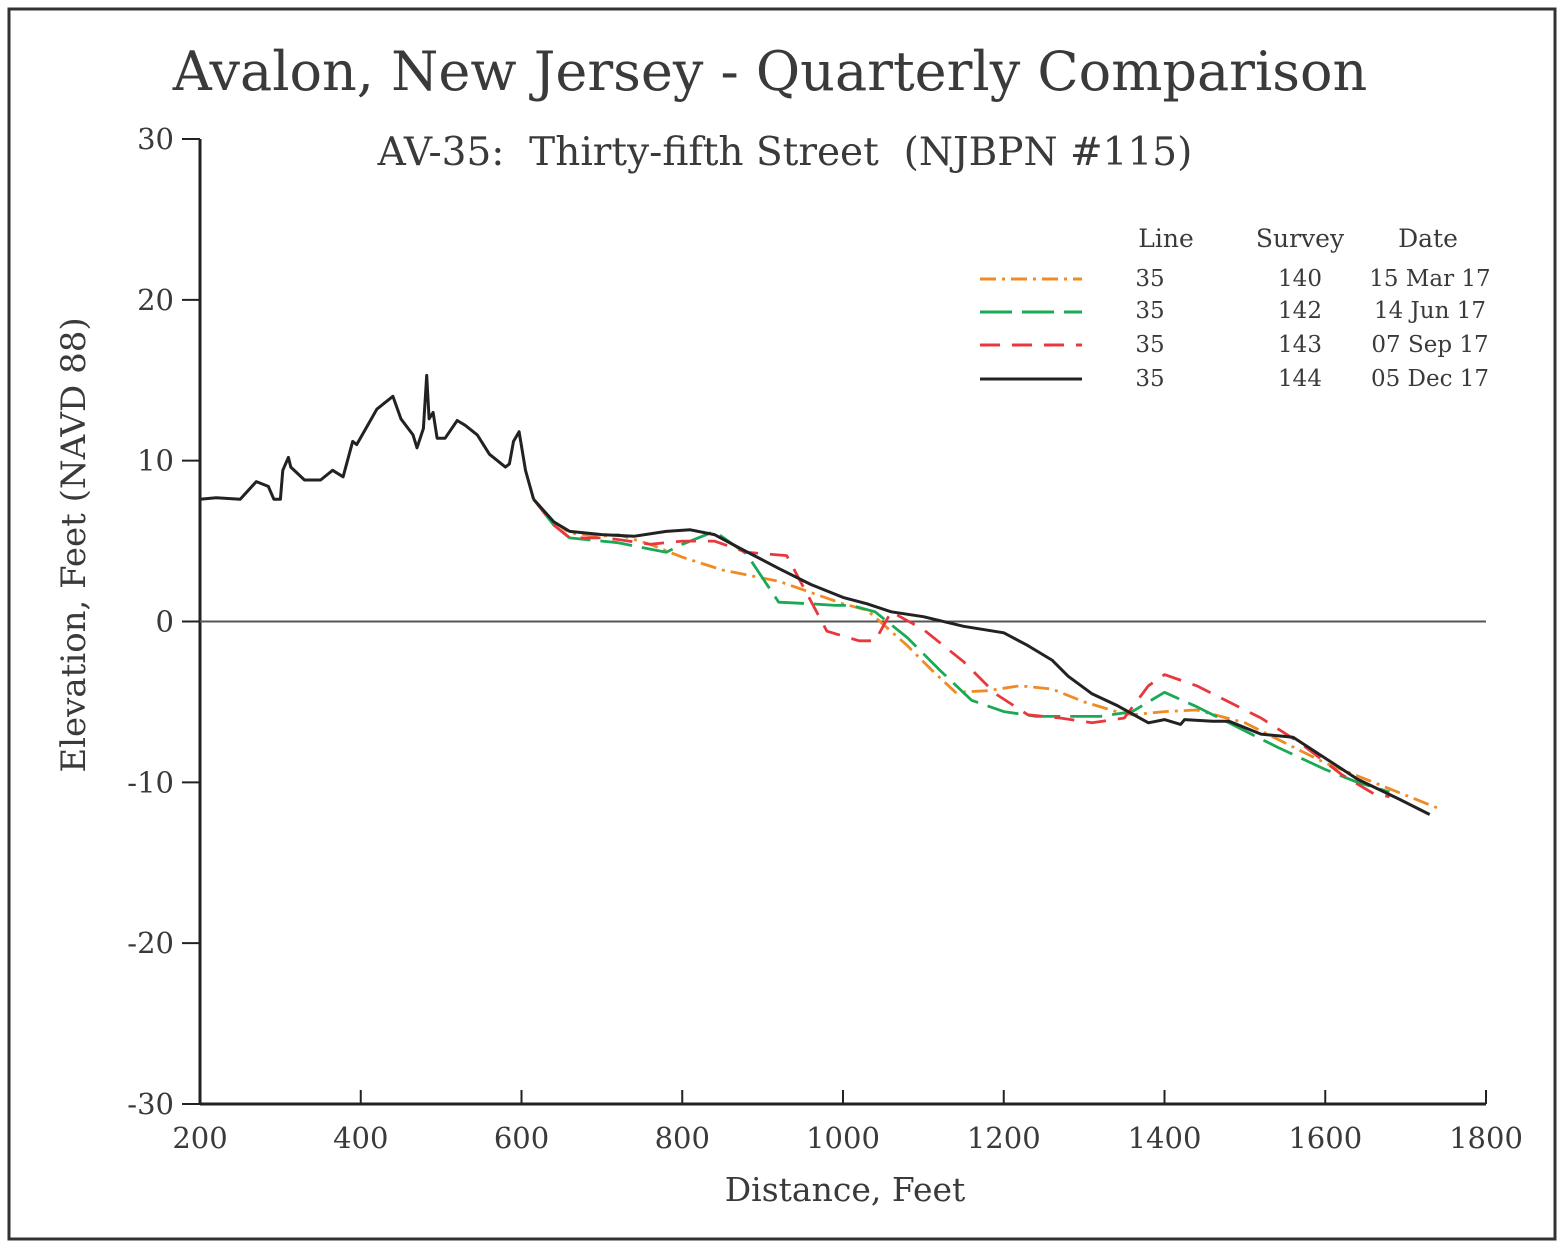 The width and height of the screenshot is (1564, 1248). Describe the element at coordinates (199, 1138) in the screenshot. I see `x-tick-label: 200` at that location.